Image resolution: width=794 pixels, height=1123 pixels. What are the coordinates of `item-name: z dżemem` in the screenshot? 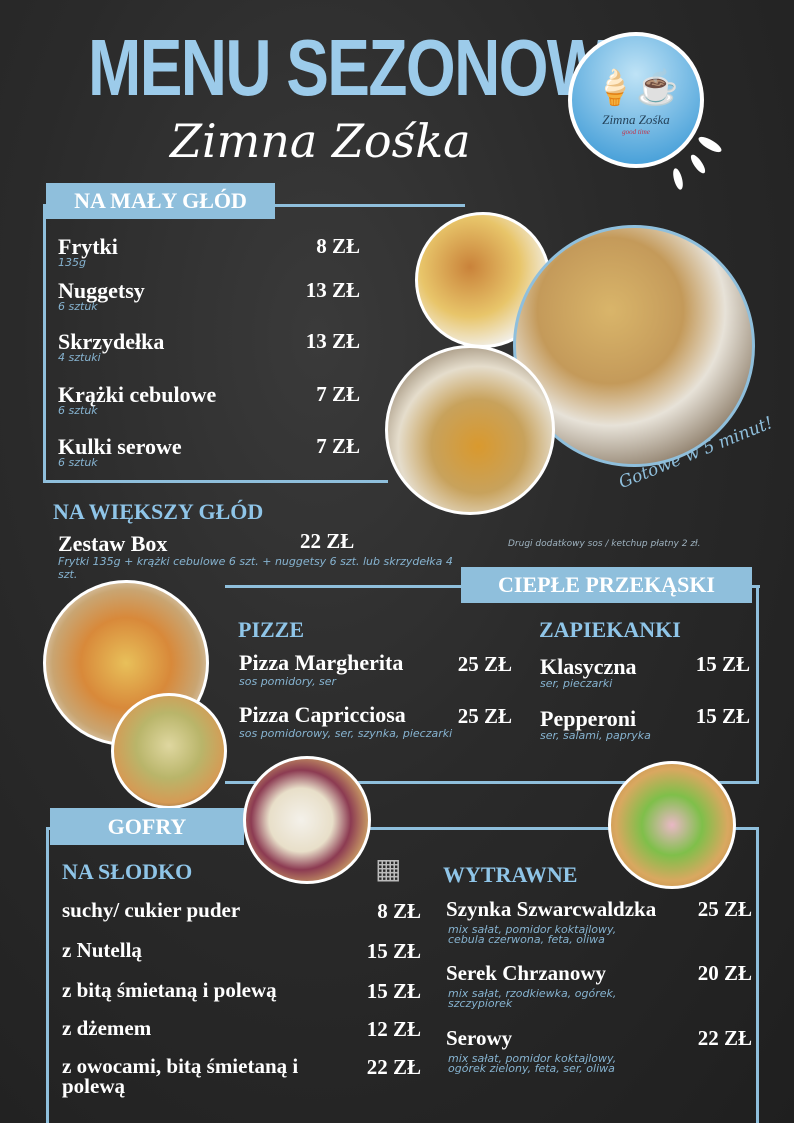 It's located at (107, 1028).